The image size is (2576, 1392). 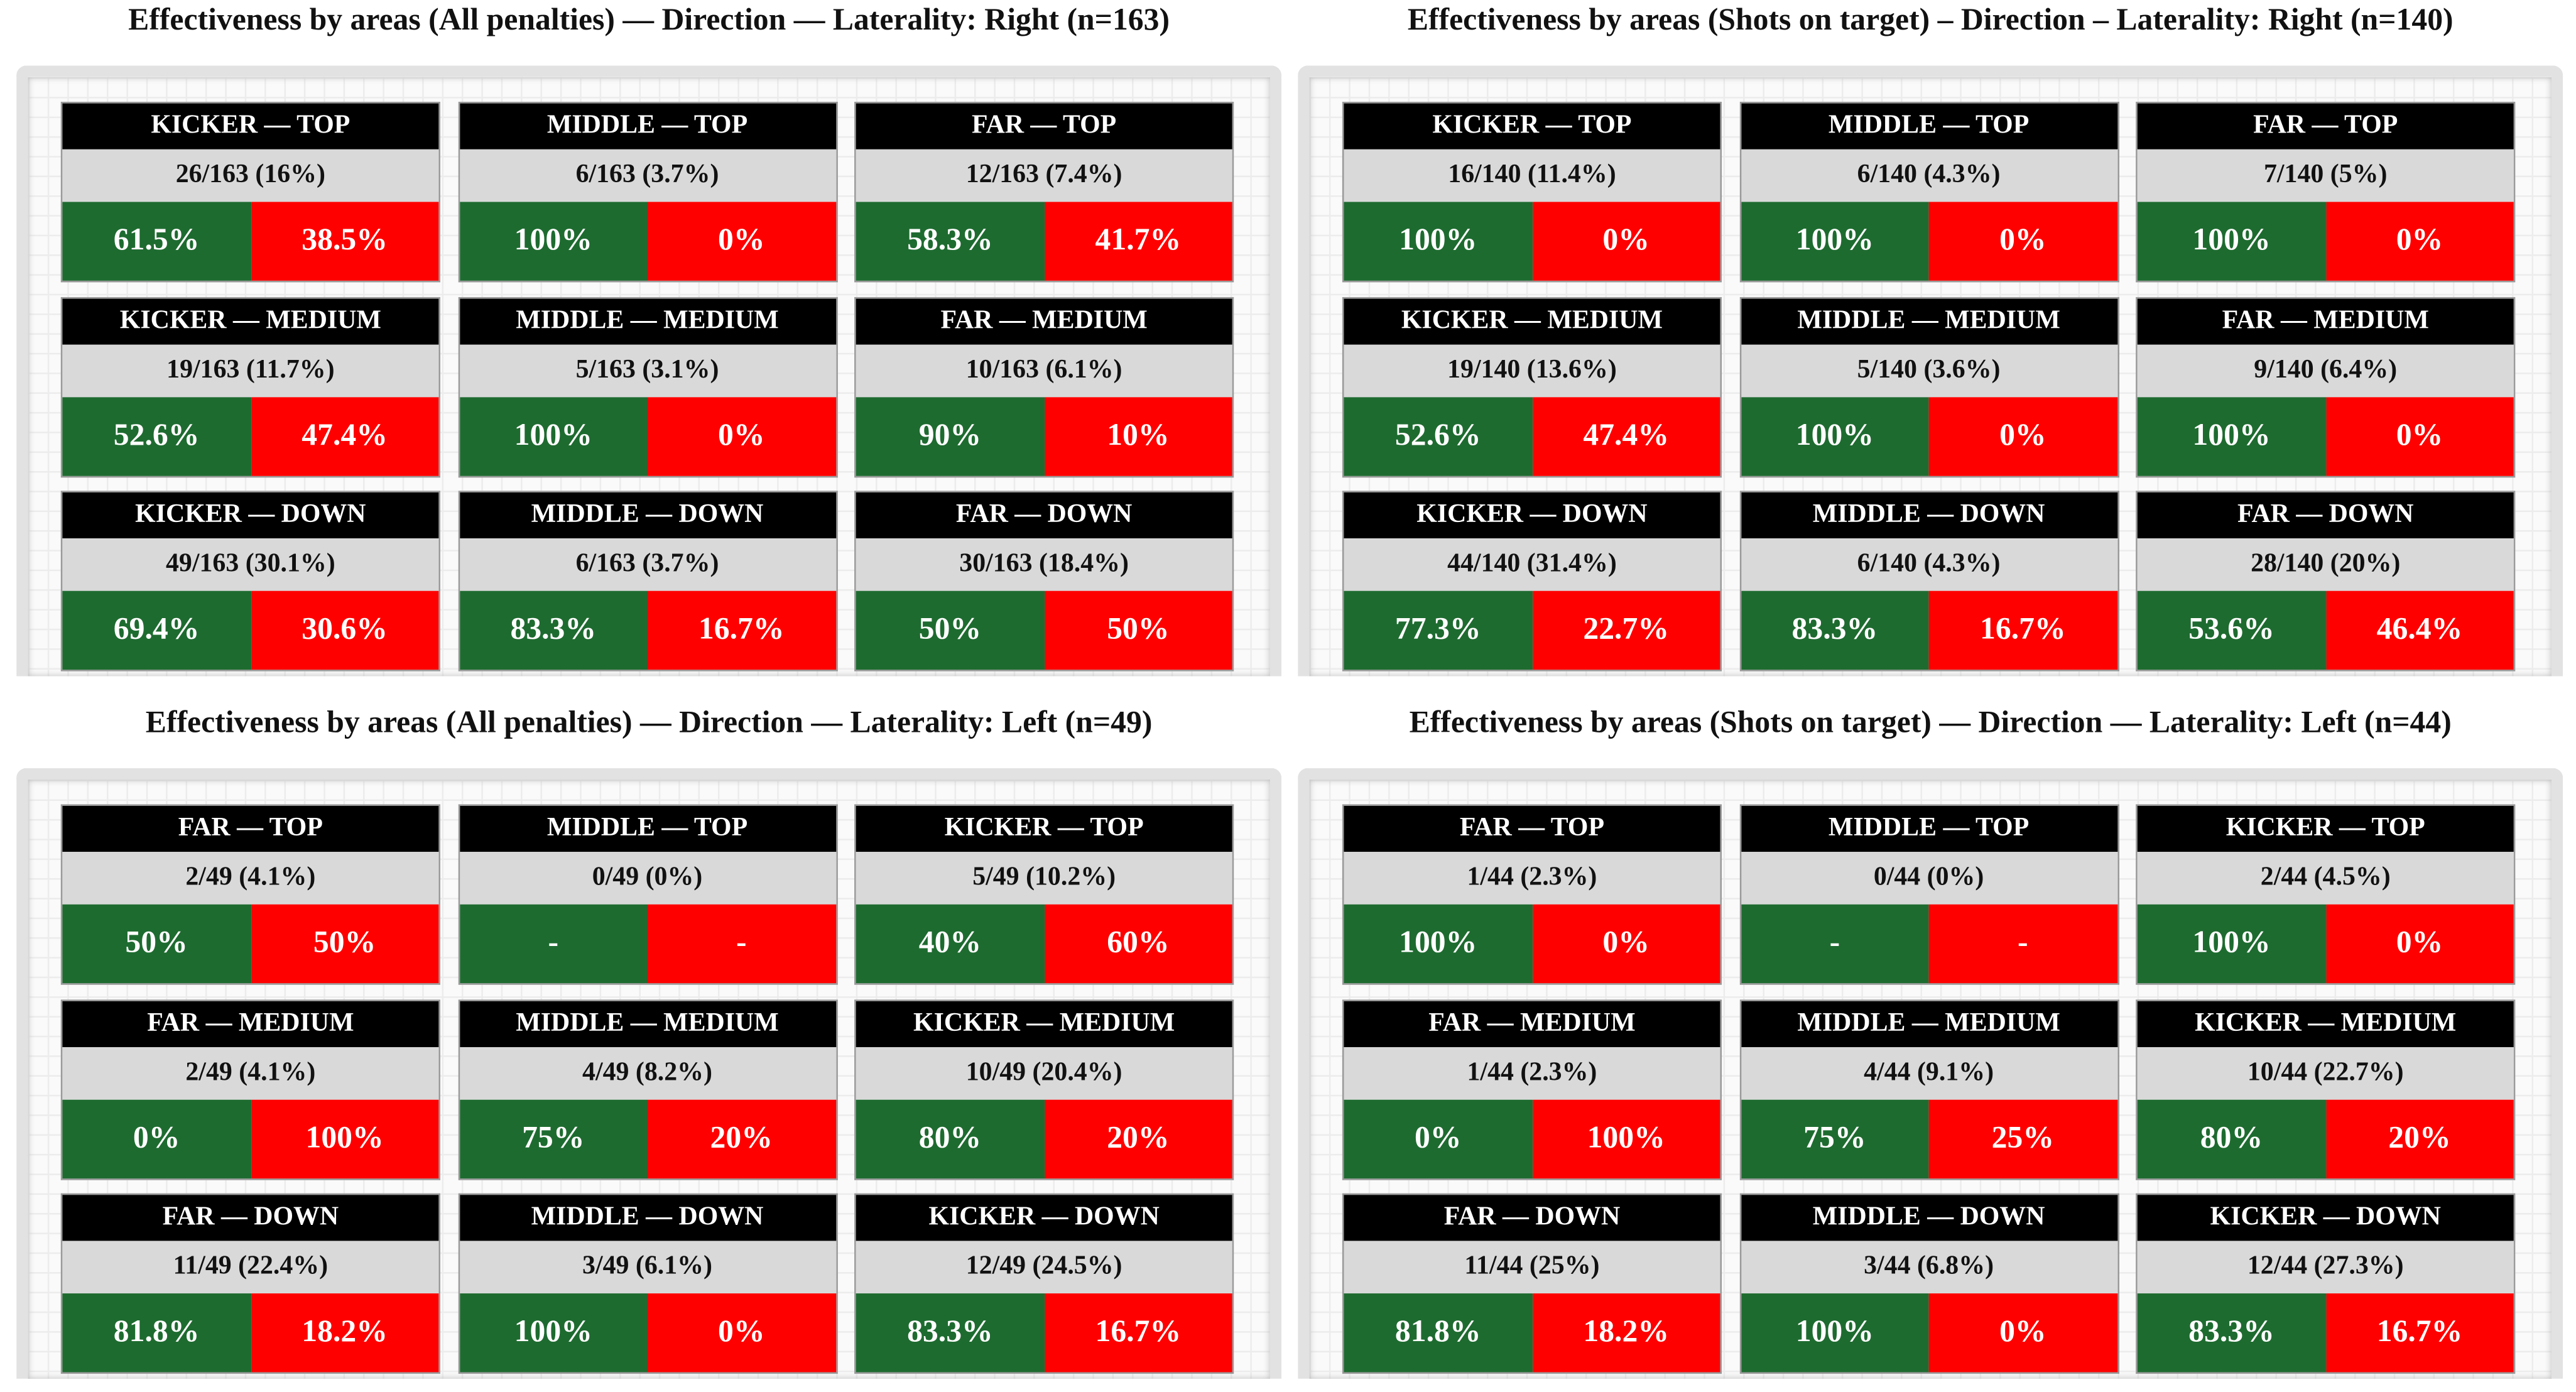 What do you see at coordinates (2022, 1139) in the screenshot?
I see `fail-rate: 25%` at bounding box center [2022, 1139].